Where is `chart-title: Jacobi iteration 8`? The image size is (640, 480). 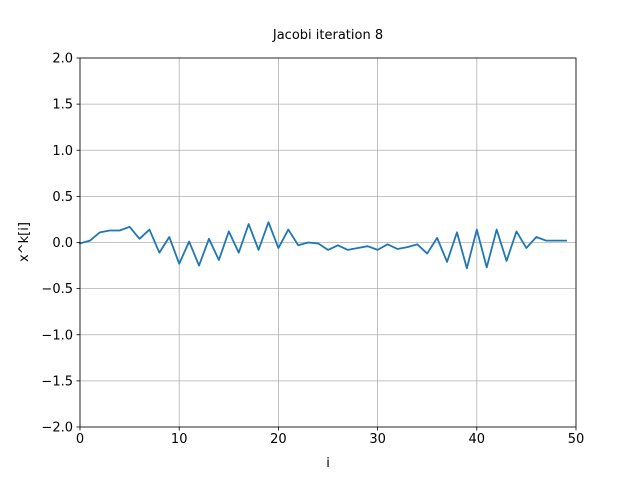 chart-title: Jacobi iteration 8 is located at coordinates (327, 35).